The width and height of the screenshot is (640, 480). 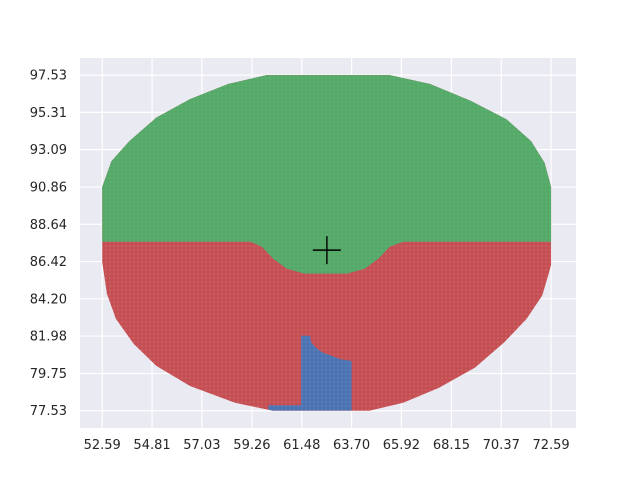 I want to click on y-tick-label: 93.09, so click(x=48, y=150).